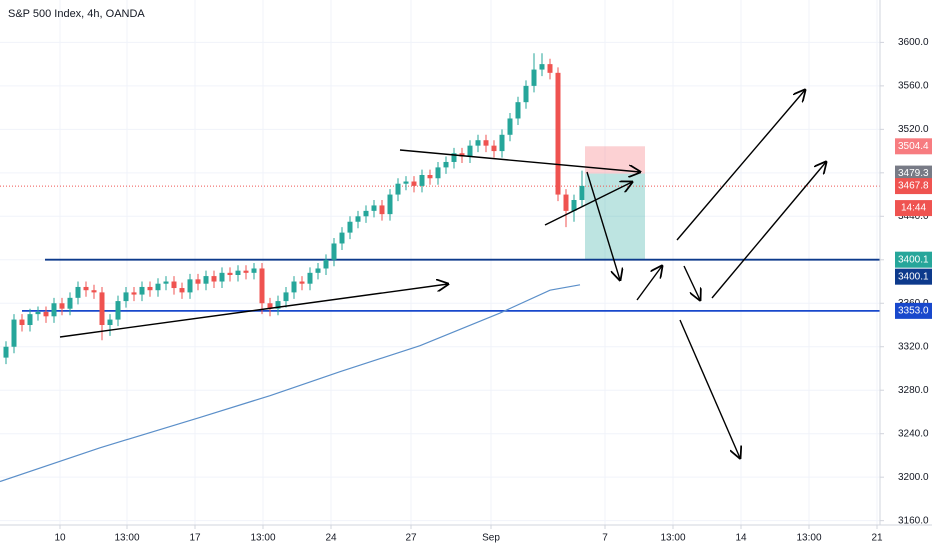 Image resolution: width=932 pixels, height=550 pixels. Describe the element at coordinates (741, 538) in the screenshot. I see `x-tick-label: 14` at that location.